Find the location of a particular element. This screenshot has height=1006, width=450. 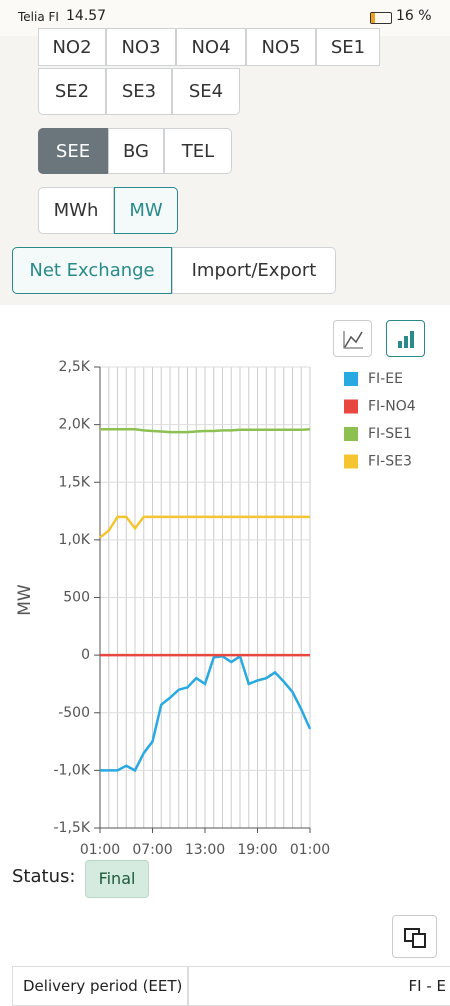

legend-label: FI-SE1 is located at coordinates (390, 434).